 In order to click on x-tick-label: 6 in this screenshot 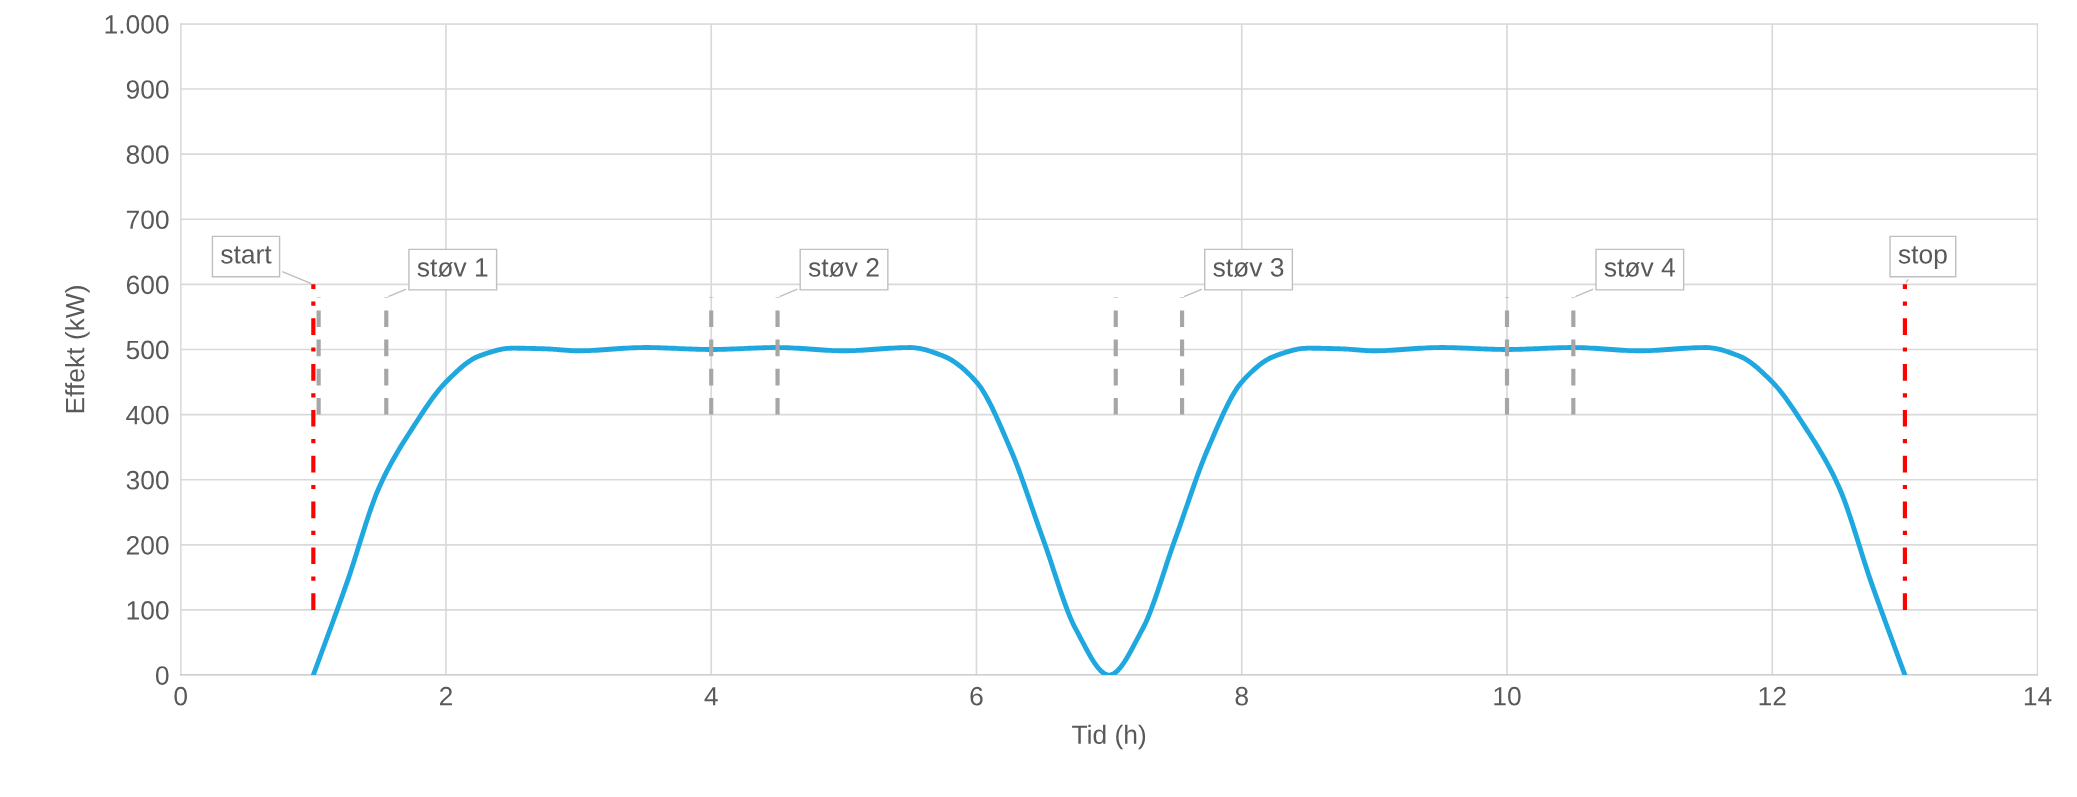, I will do `click(976, 696)`.